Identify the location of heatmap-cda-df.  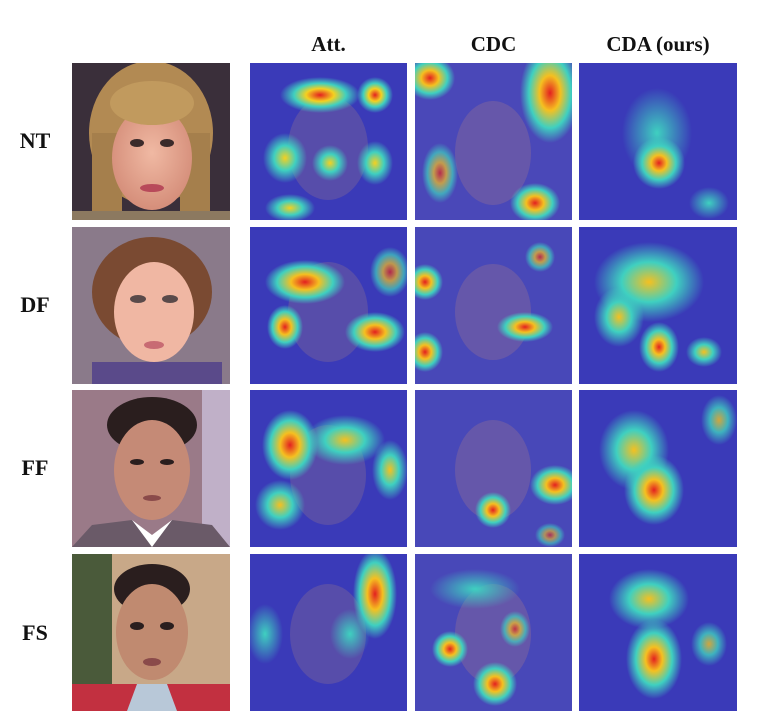
(658, 305).